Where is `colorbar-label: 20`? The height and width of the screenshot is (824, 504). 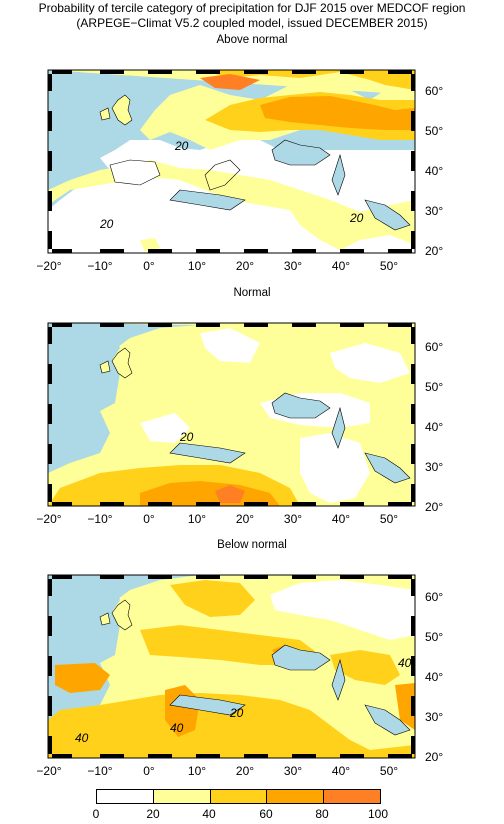 colorbar-label: 20 is located at coordinates (153, 814).